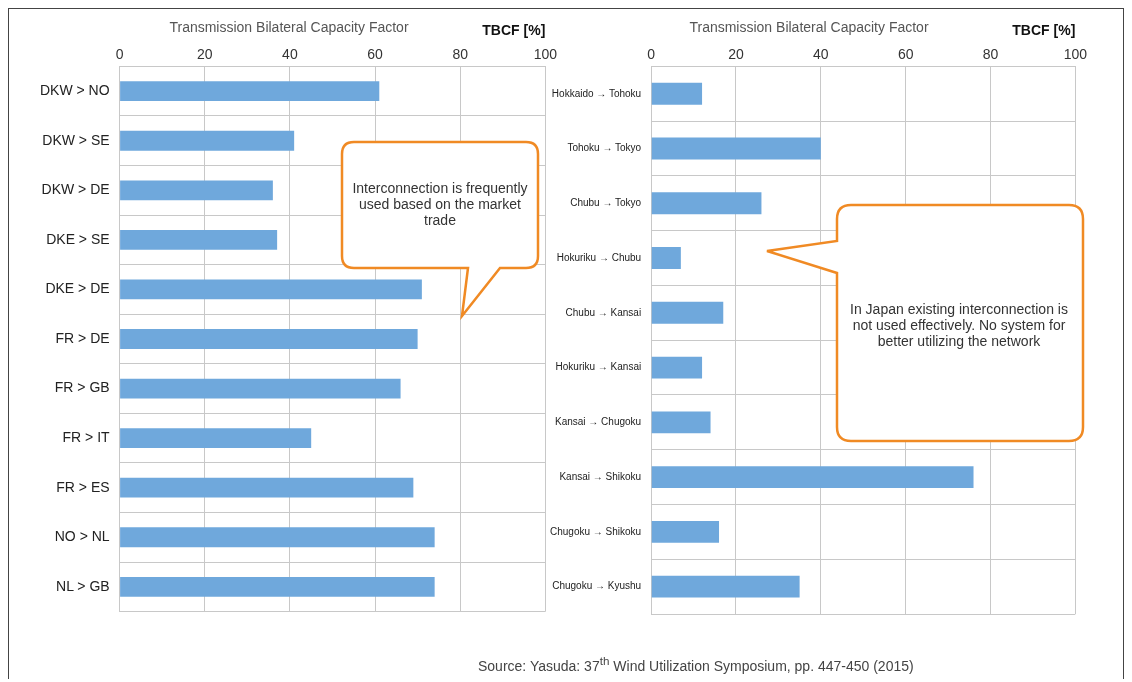  What do you see at coordinates (82, 536) in the screenshot?
I see `y-tick-label: NO > NL` at bounding box center [82, 536].